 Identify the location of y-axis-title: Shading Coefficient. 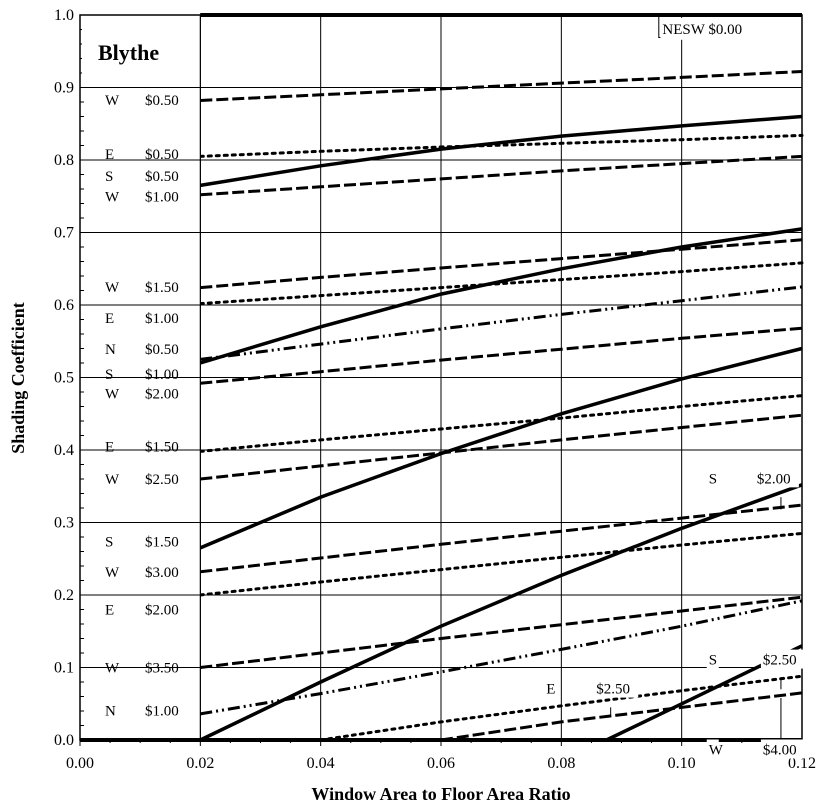
(18, 378).